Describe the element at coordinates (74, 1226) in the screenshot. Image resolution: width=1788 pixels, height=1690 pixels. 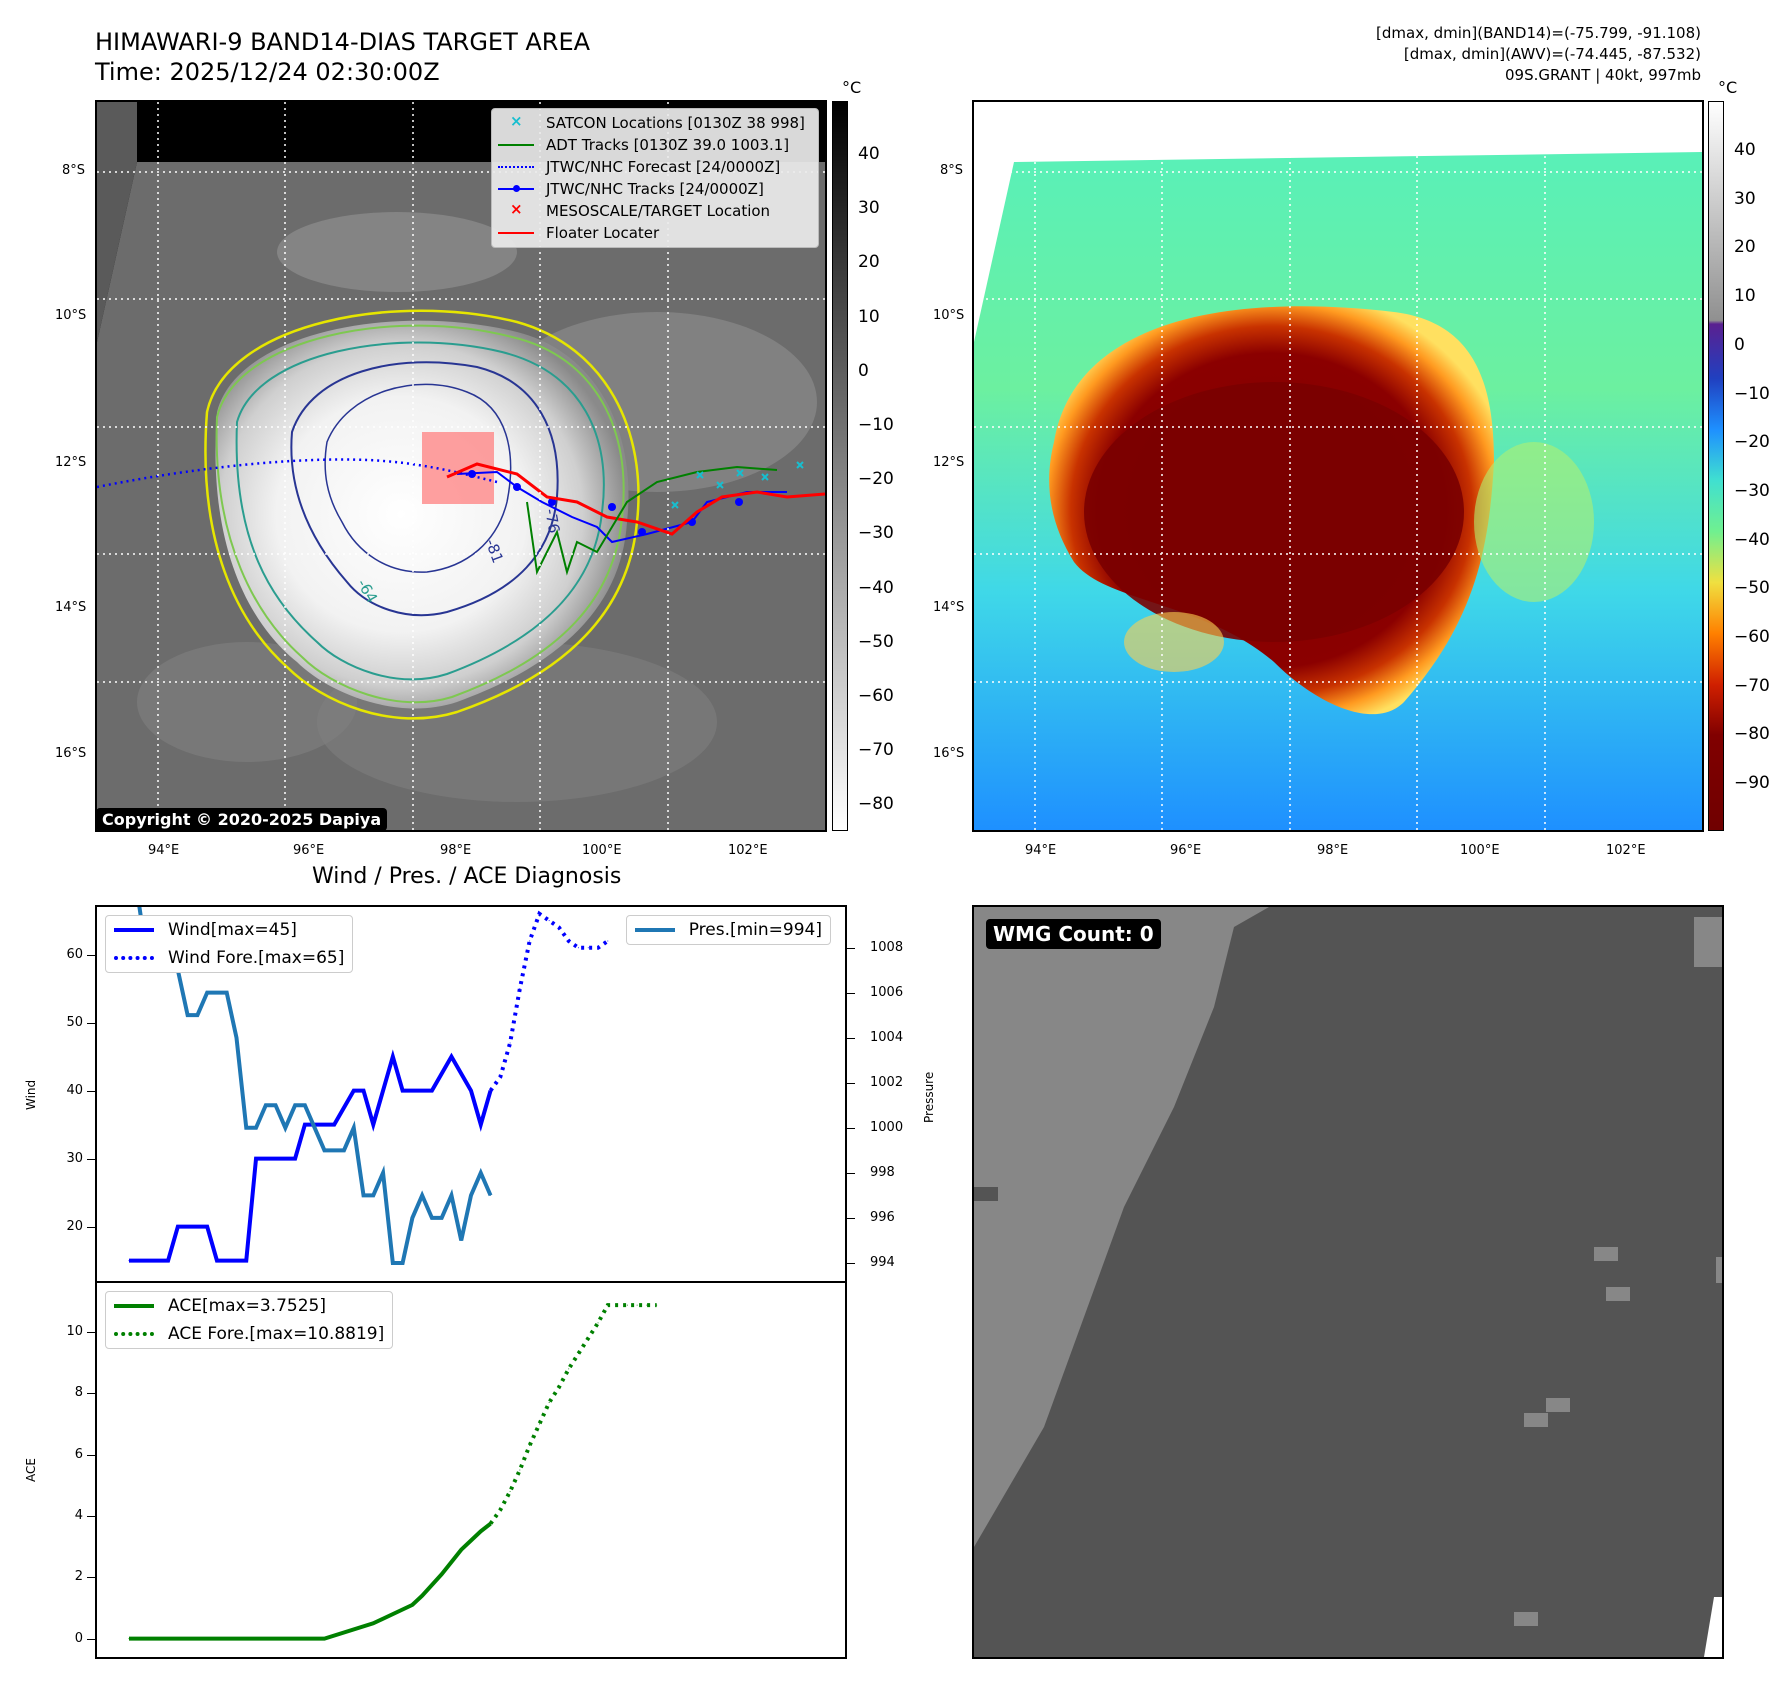
I see `y-tick-label: 20` at that location.